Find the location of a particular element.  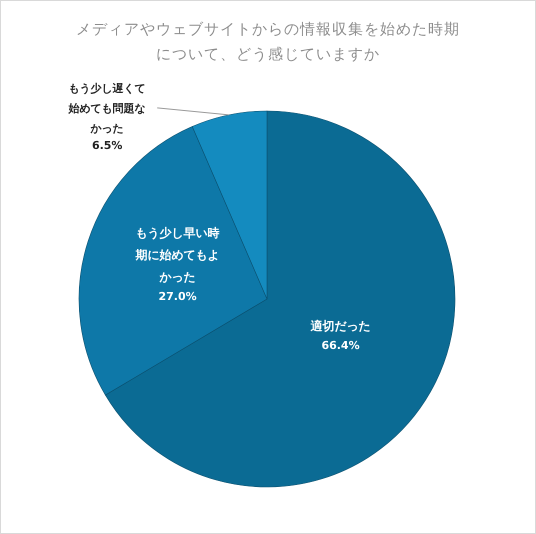

chart-title: メディアやウェブサイトからの情報収集を始めた時期について、どう感じていますか is located at coordinates (268, 41).